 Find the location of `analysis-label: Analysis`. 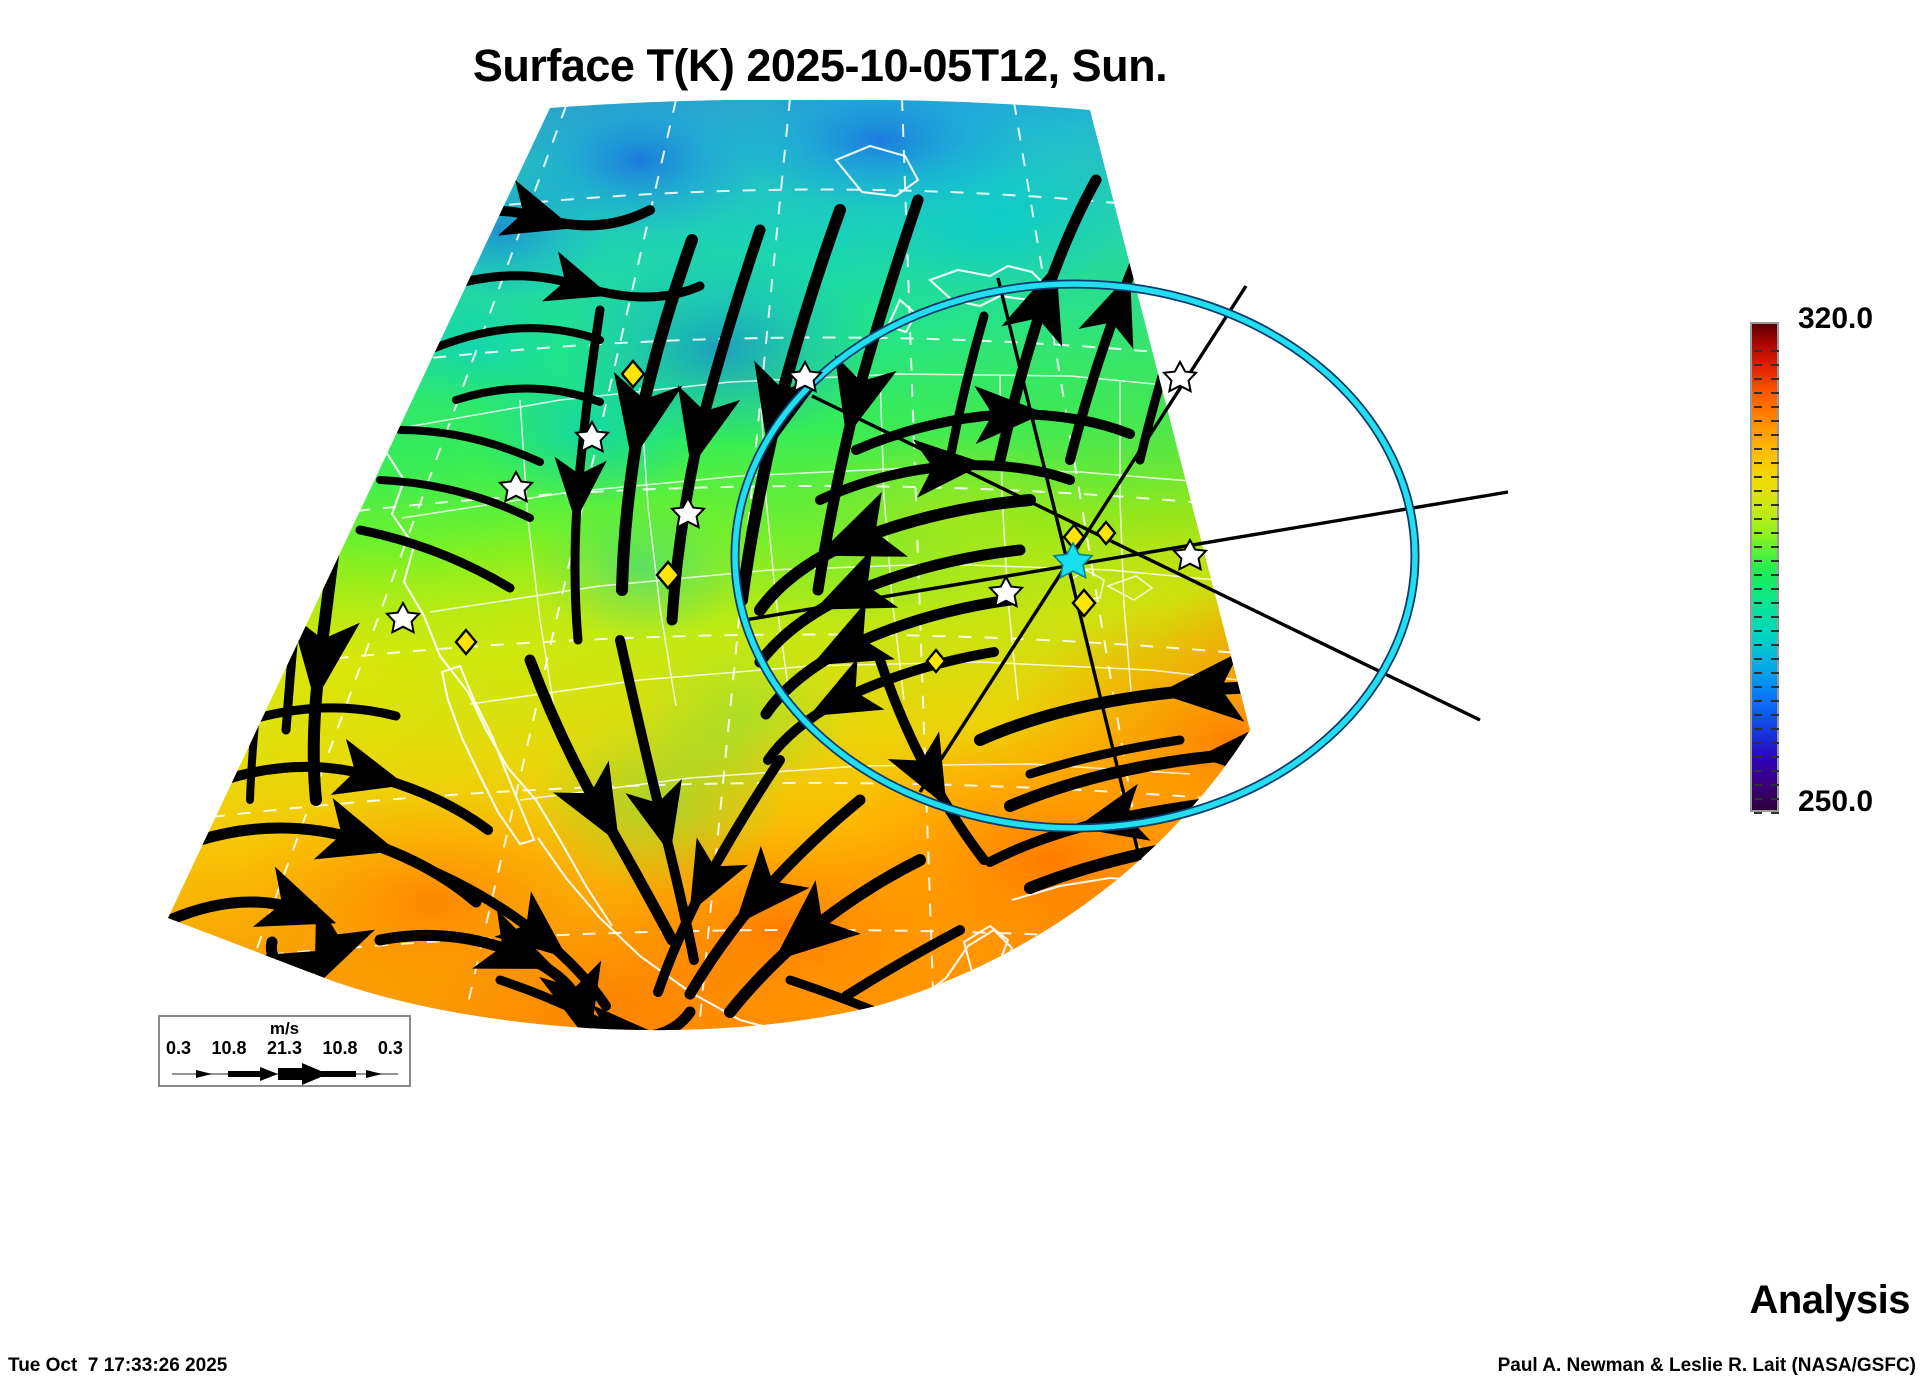

analysis-label: Analysis is located at coordinates (1829, 1300).